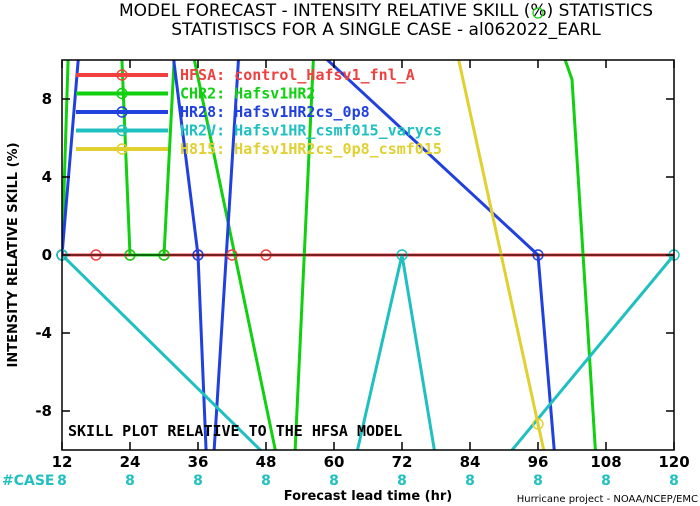 This screenshot has width=700, height=506. Describe the element at coordinates (368, 496) in the screenshot. I see `x-axis-label: Forecast lead time (hr)` at that location.